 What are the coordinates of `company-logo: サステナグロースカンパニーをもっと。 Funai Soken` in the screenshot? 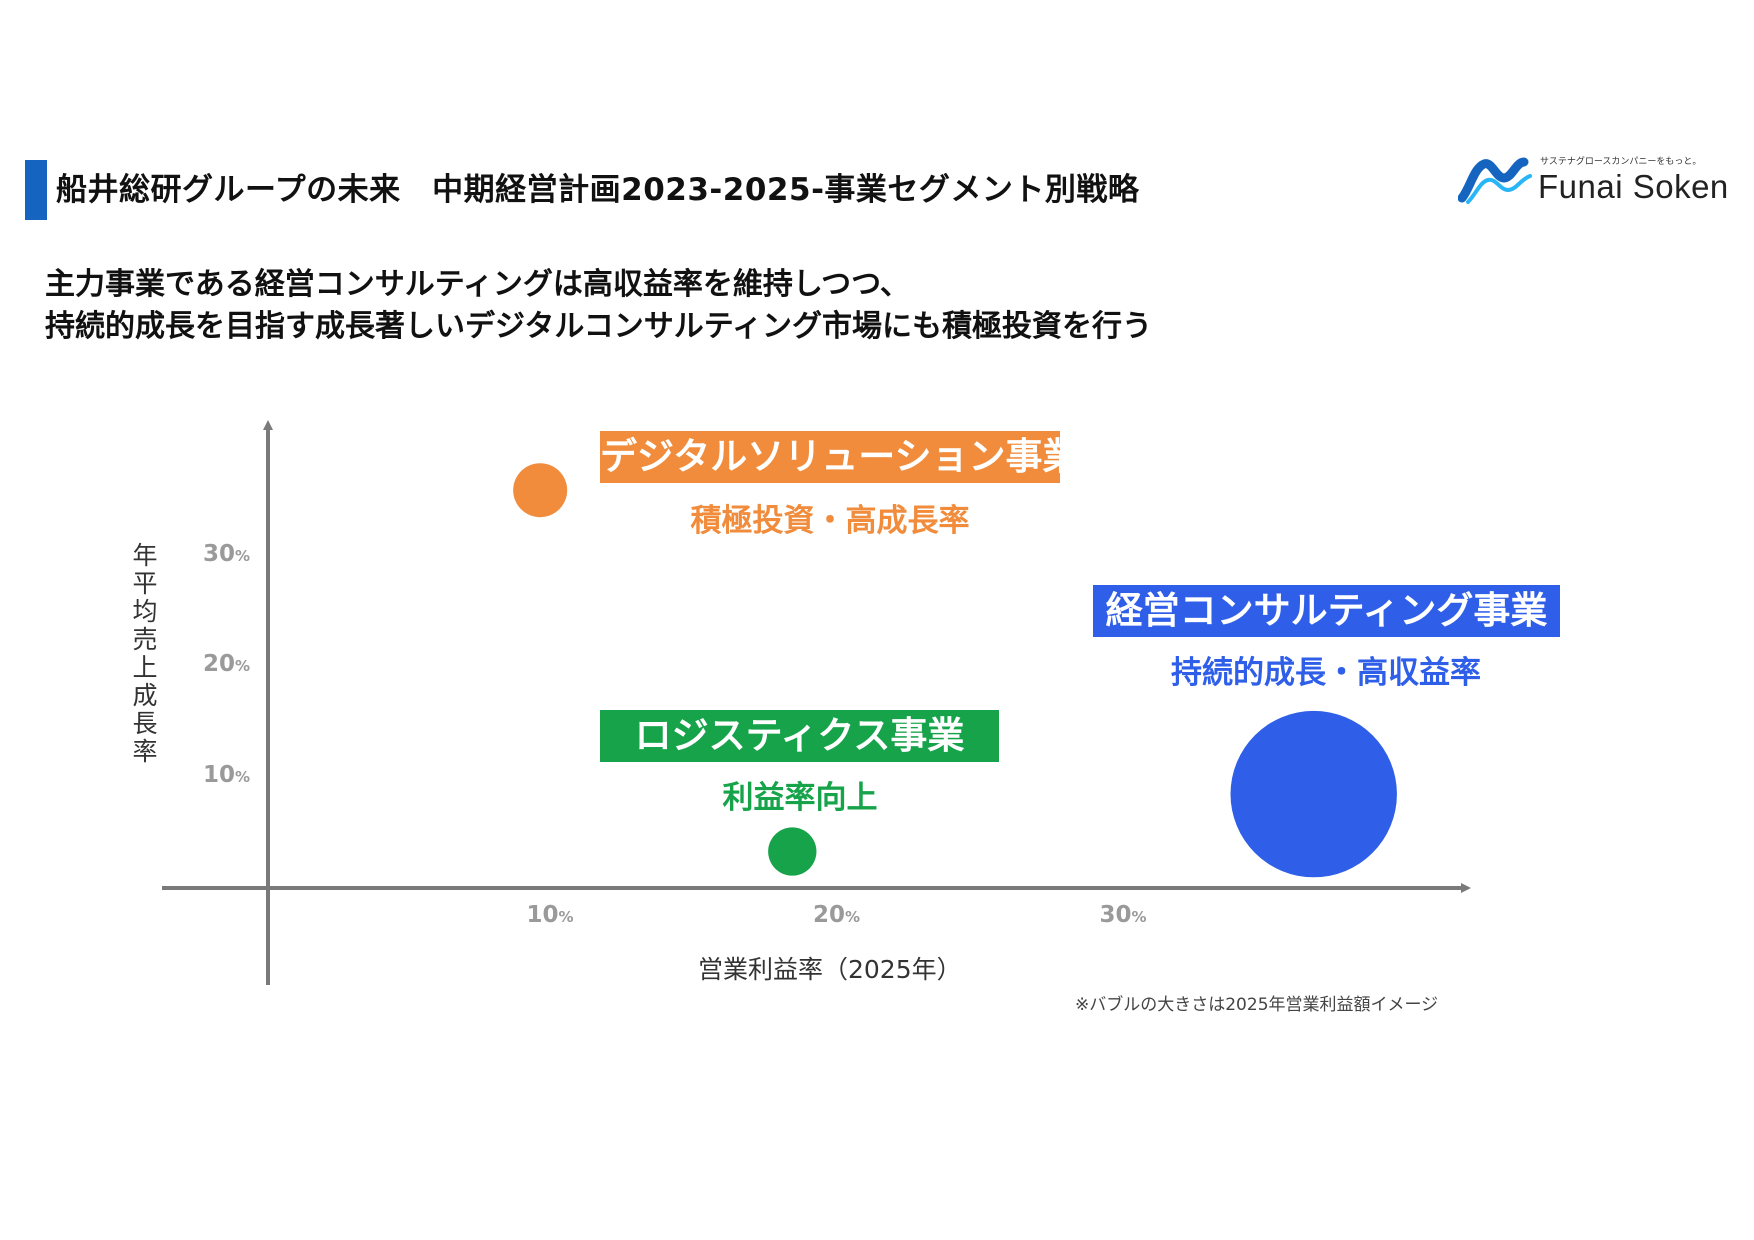 It's located at (1593, 180).